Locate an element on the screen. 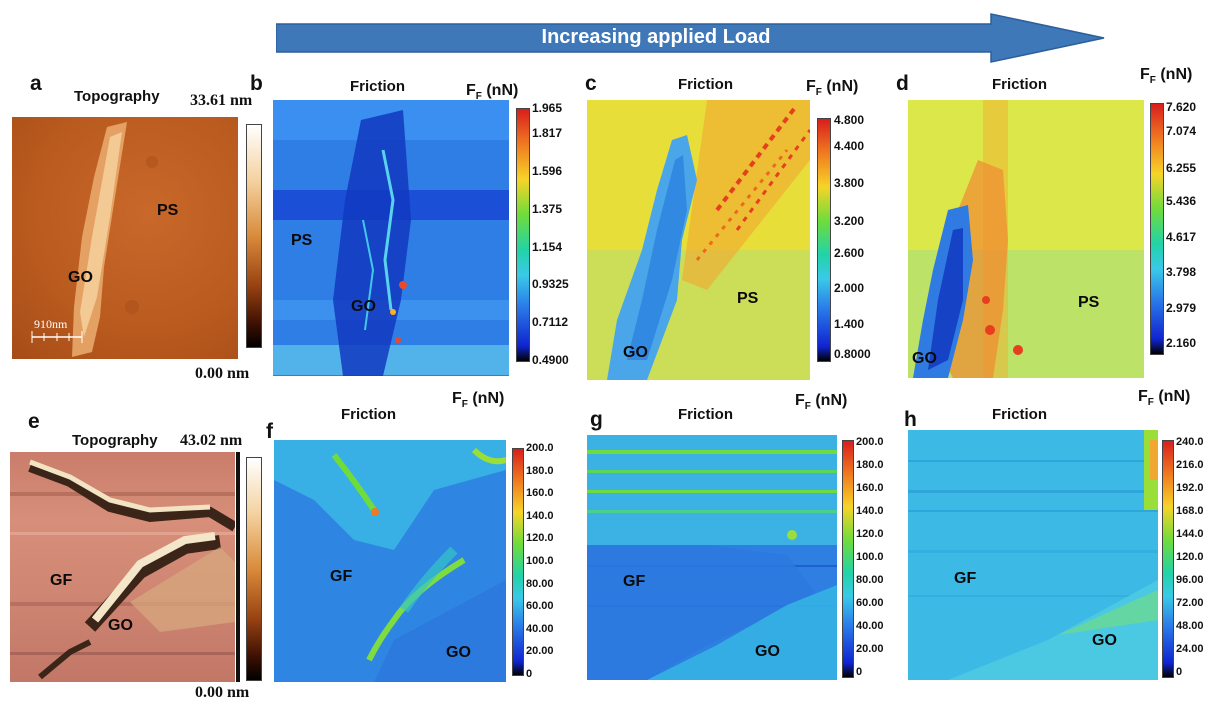 The width and height of the screenshot is (1209, 702). panel-a-title: Topography is located at coordinates (117, 96).